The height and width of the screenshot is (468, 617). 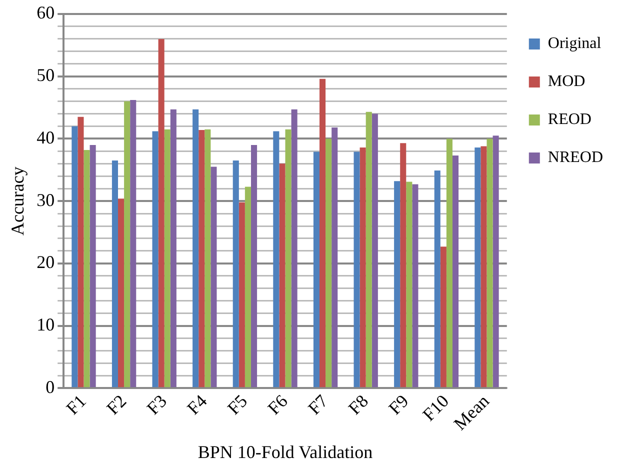 I want to click on y-tick-label: 20, so click(x=45, y=262).